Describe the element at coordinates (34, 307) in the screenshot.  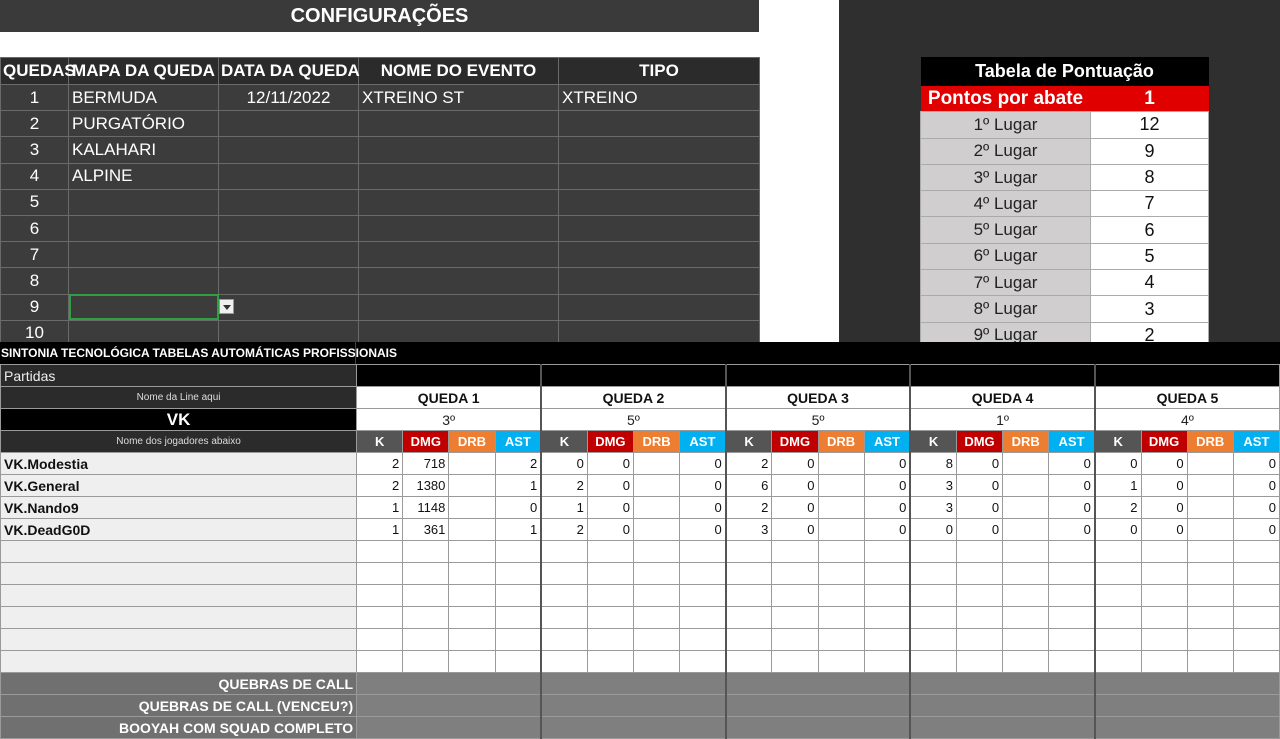
I see `config-queda-number: 9` at that location.